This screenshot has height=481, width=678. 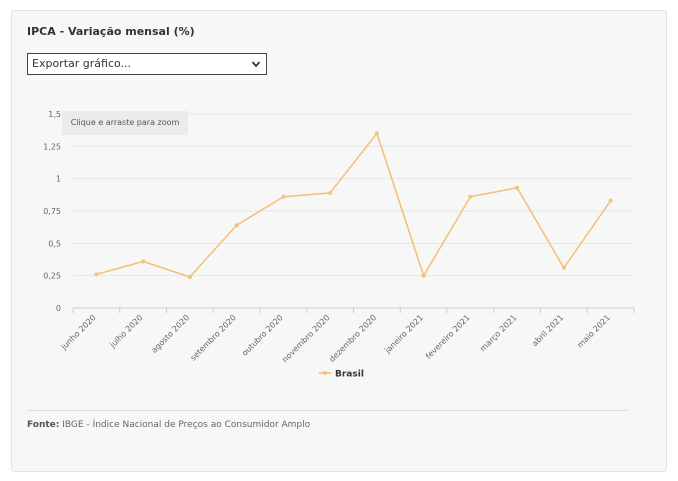 What do you see at coordinates (54, 243) in the screenshot?
I see `y-tick-label: 0,5` at bounding box center [54, 243].